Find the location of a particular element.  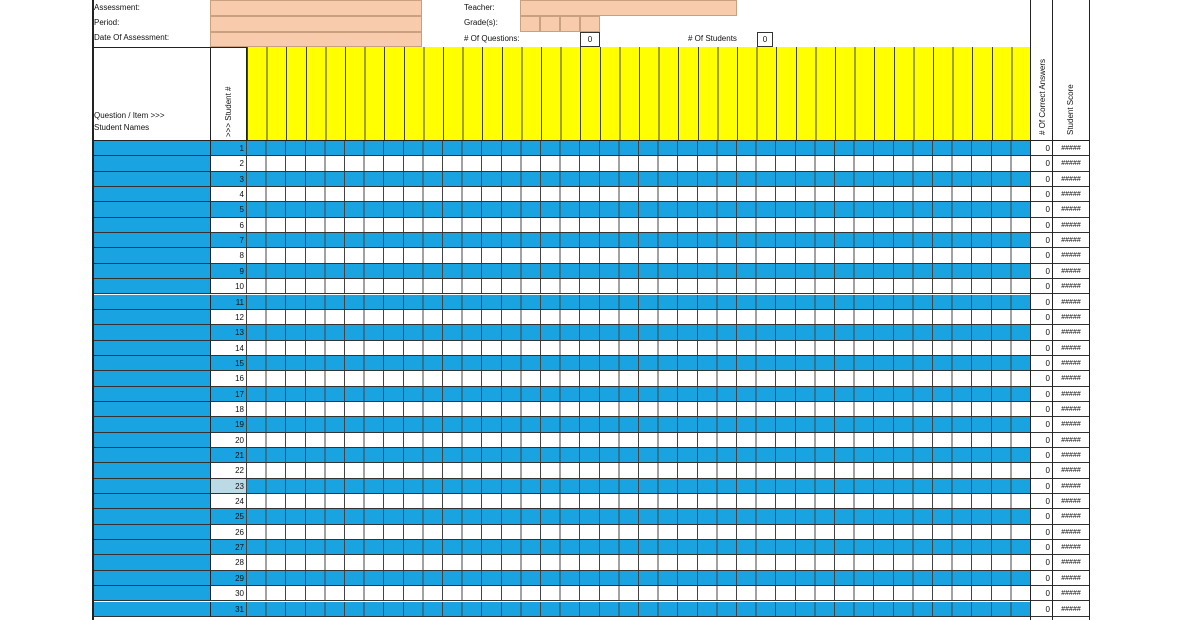

row-border is located at coordinates (591, 140).